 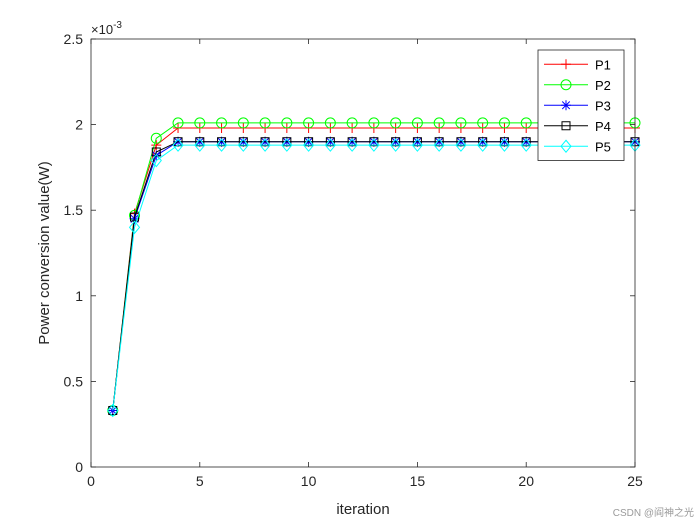 What do you see at coordinates (79, 467) in the screenshot?
I see `y-tick-label: 0` at bounding box center [79, 467].